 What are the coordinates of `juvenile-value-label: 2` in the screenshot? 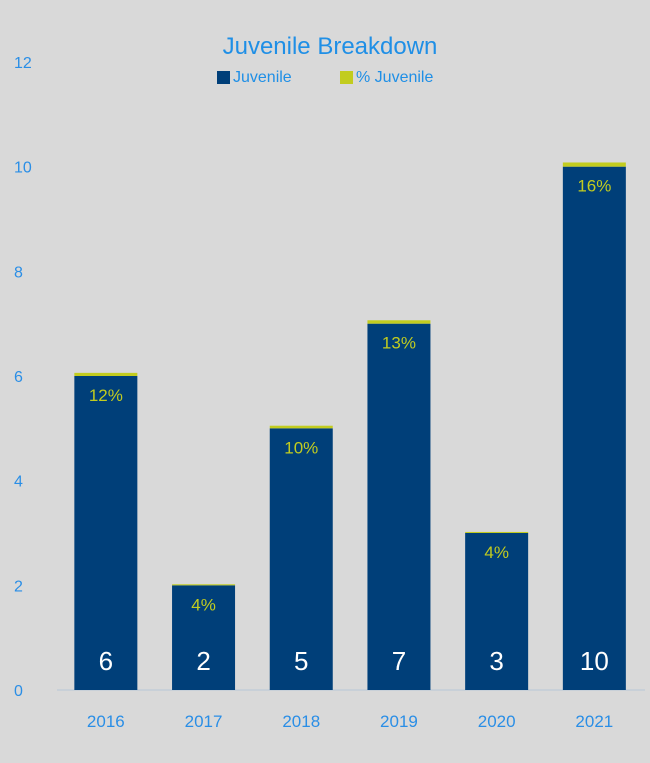 It's located at (203, 661).